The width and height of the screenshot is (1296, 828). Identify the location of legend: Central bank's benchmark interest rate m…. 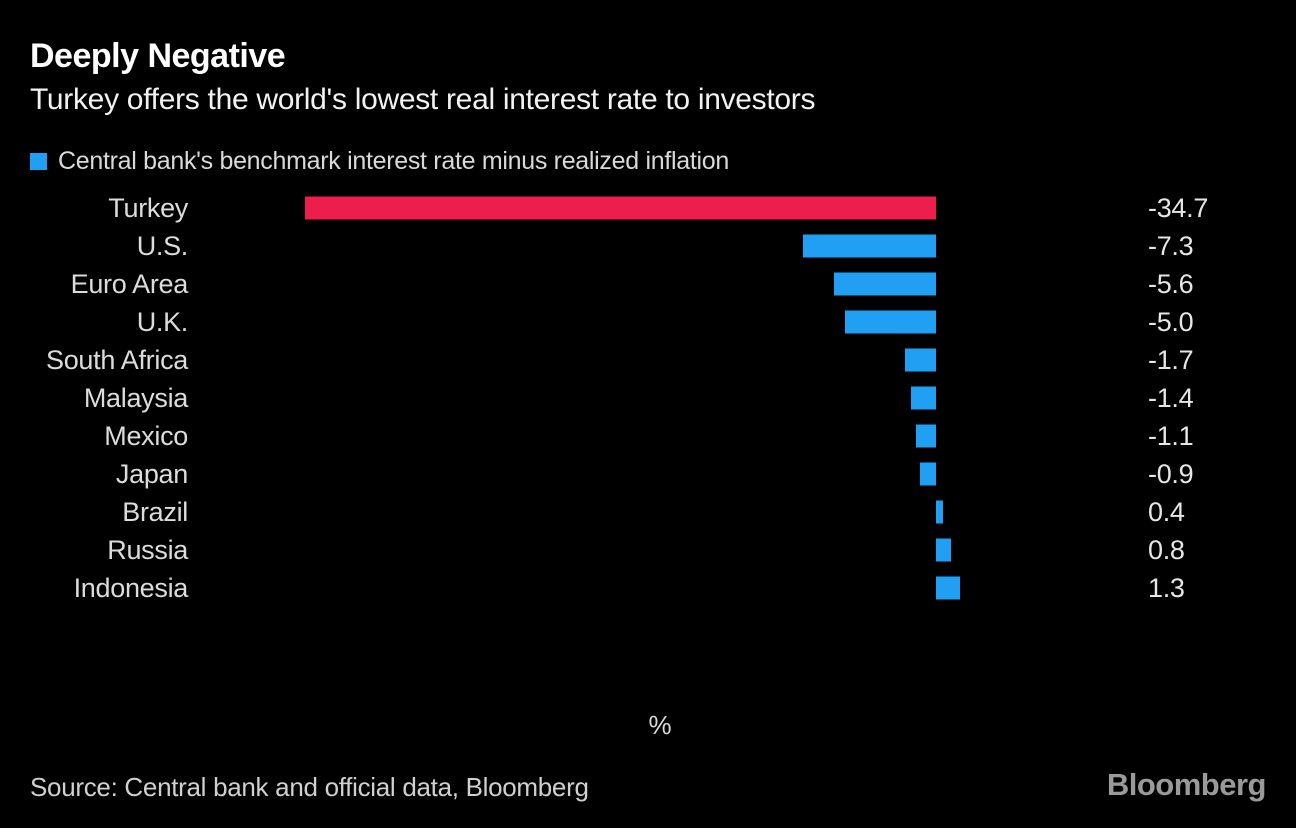
(648, 161).